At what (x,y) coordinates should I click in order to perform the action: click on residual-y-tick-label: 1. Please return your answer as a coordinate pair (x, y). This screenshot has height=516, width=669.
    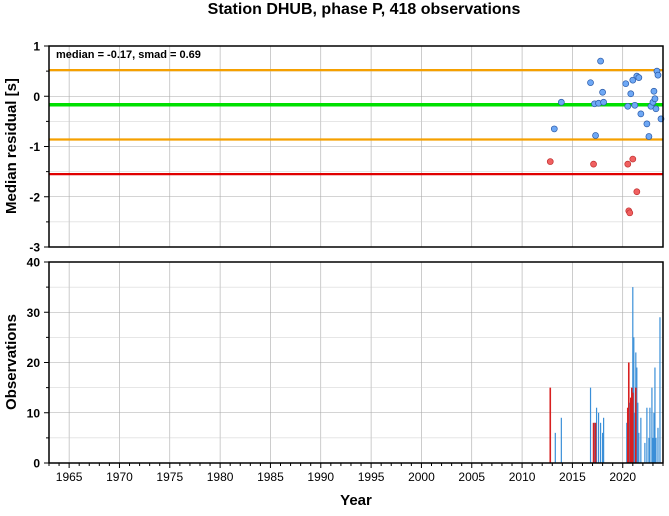
    Looking at the image, I should click on (36, 47).